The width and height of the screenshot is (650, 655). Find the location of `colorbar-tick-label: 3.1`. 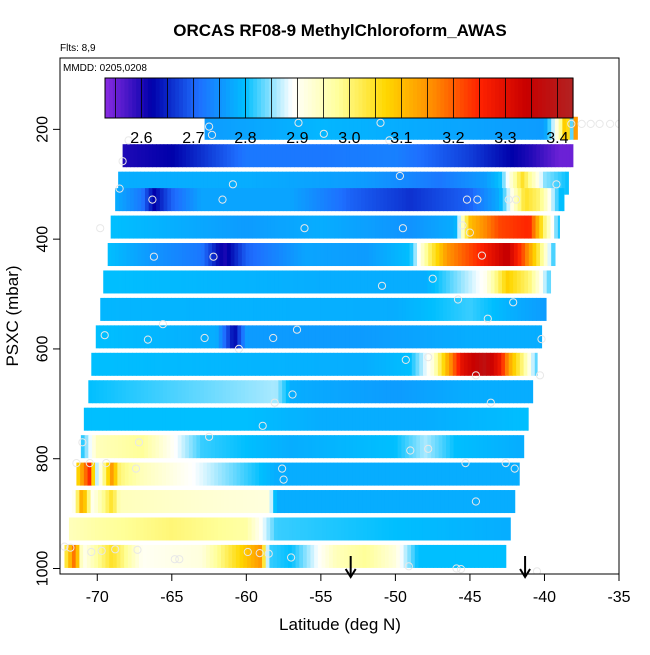

colorbar-tick-label: 3.1 is located at coordinates (401, 138).